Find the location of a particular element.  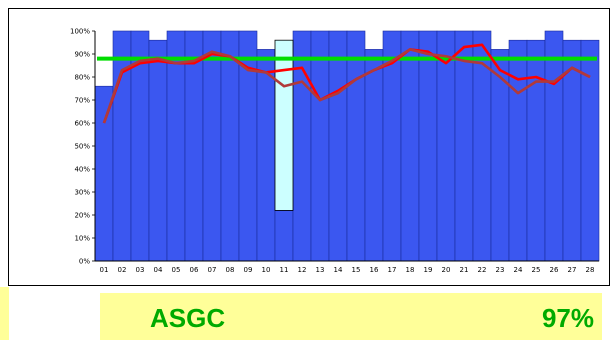

x-tick-label: 16 is located at coordinates (374, 270).